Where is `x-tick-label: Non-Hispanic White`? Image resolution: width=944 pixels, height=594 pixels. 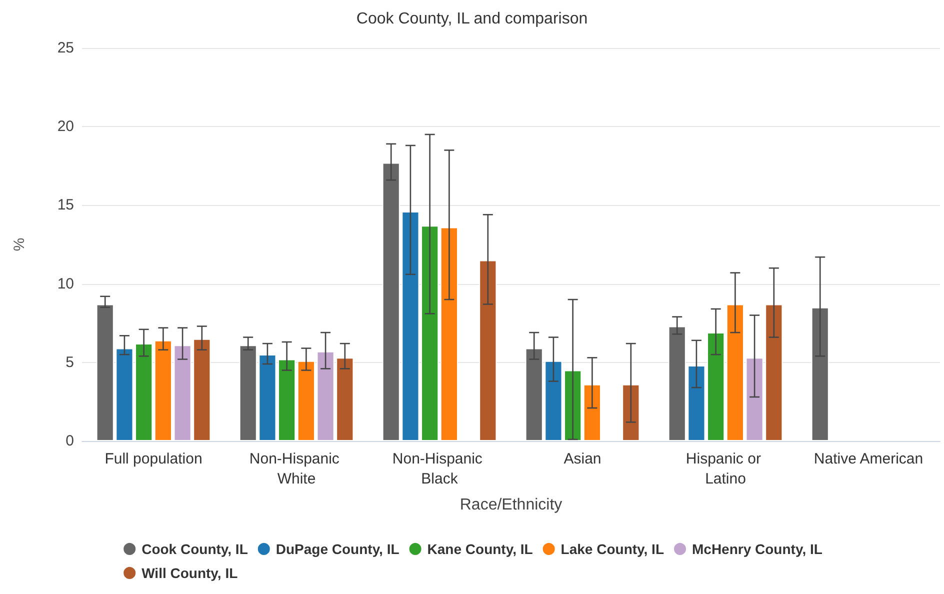 x-tick-label: Non-Hispanic White is located at coordinates (296, 469).